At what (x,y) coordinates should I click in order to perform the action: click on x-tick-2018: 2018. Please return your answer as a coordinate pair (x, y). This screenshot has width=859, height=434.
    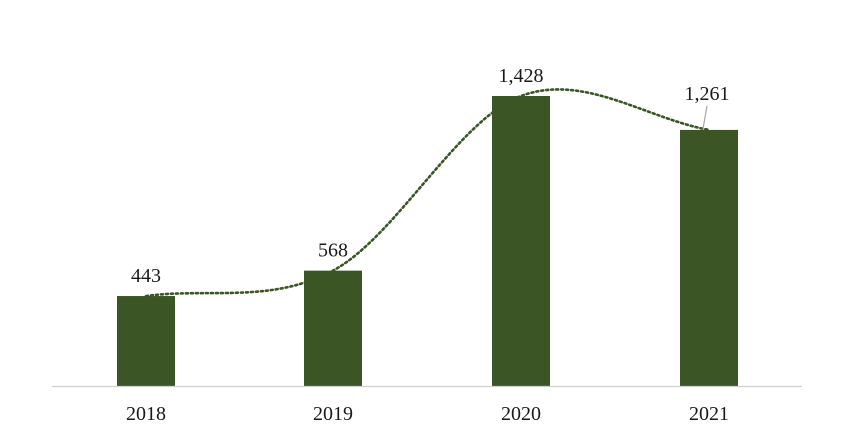
    Looking at the image, I should click on (146, 414).